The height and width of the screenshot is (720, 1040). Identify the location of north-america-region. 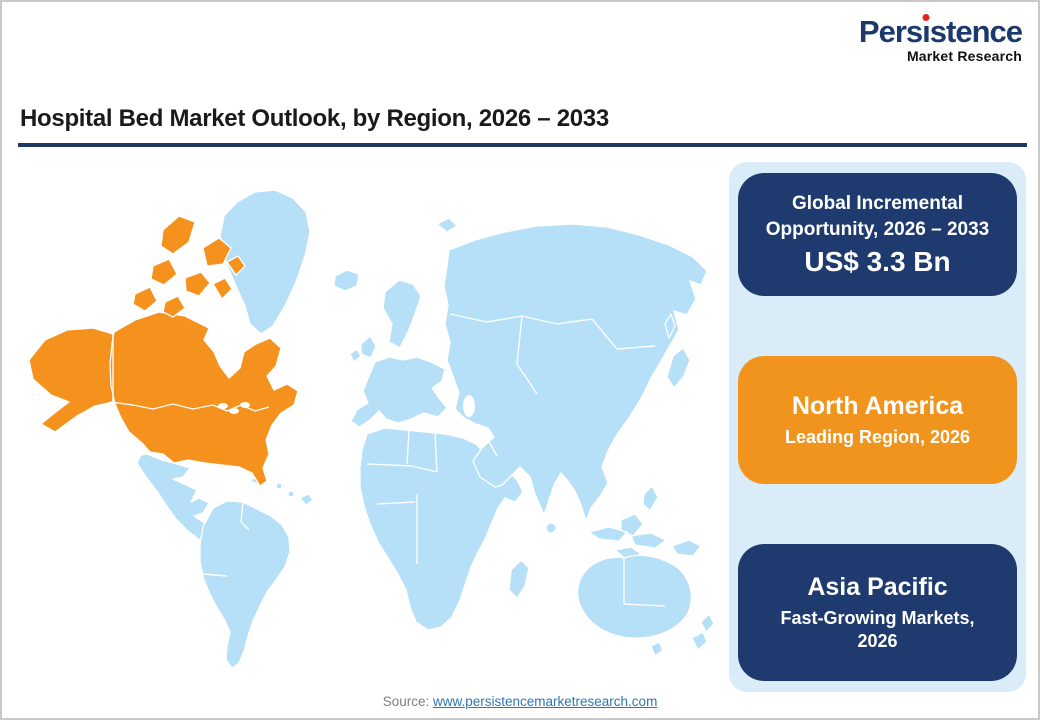
(163, 351).